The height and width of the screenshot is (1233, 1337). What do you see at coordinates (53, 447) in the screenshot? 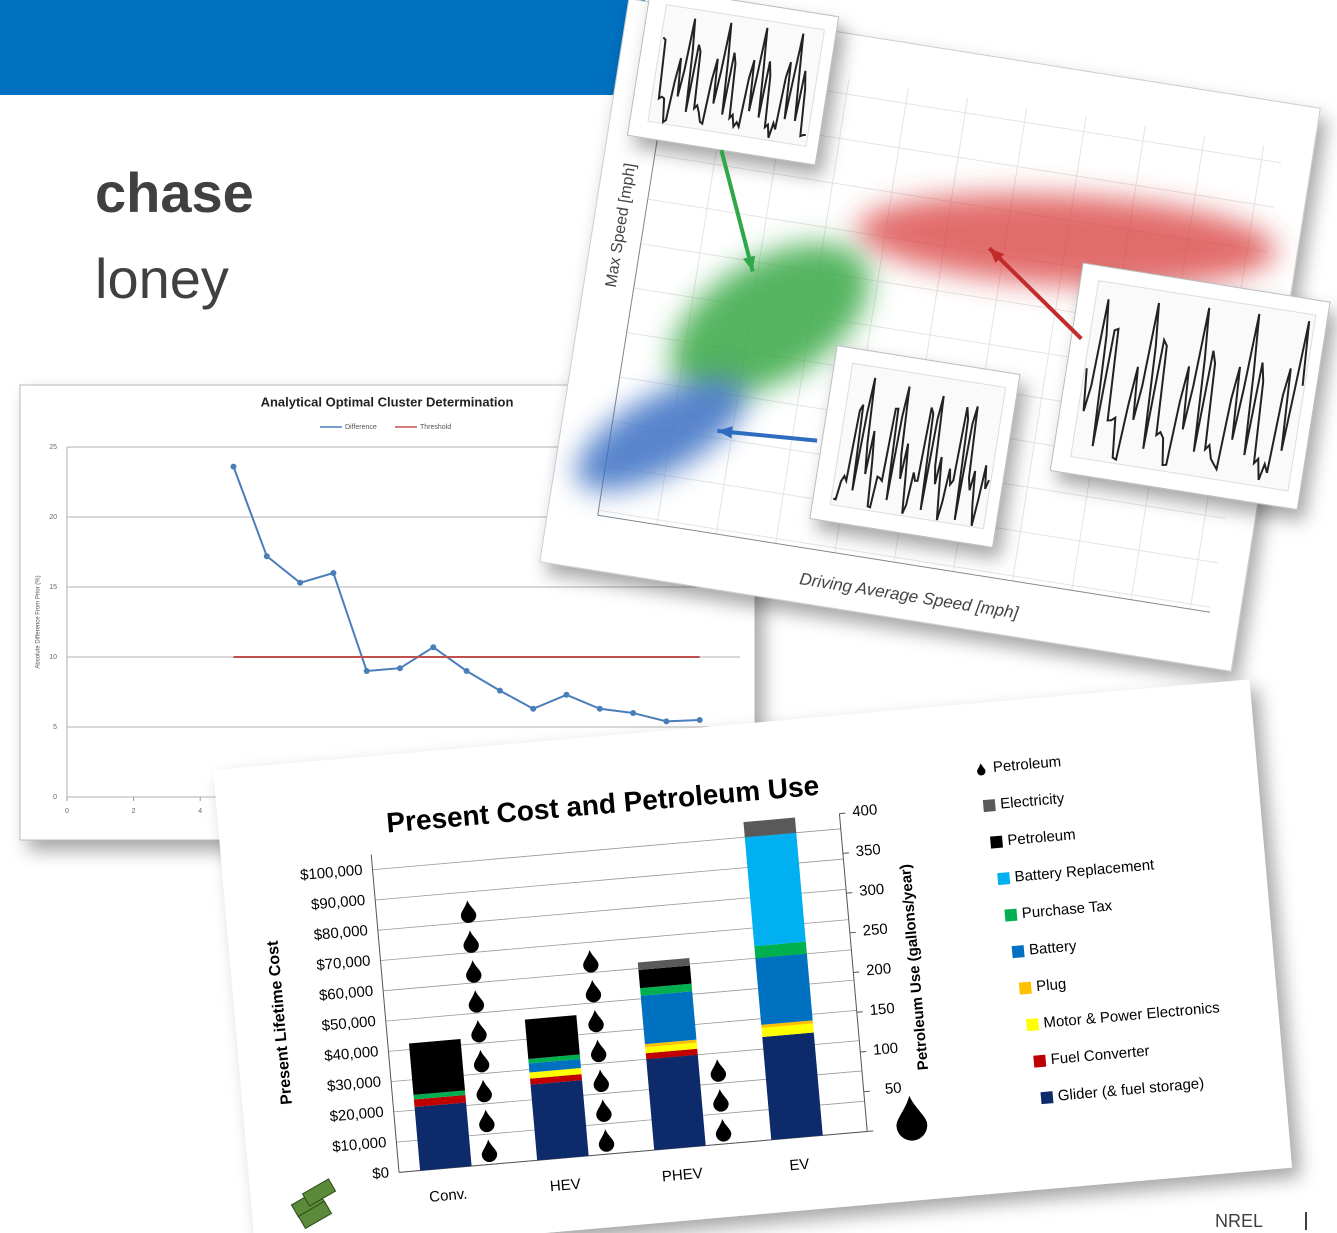
I see `y-tick-label: 25` at bounding box center [53, 447].